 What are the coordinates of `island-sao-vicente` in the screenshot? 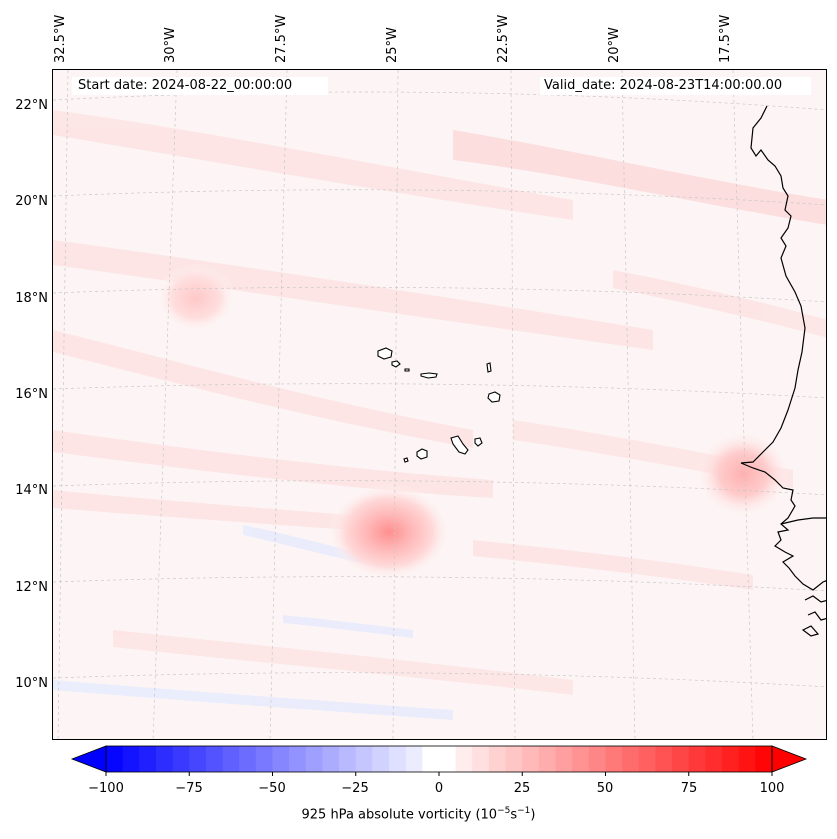 It's located at (396, 364).